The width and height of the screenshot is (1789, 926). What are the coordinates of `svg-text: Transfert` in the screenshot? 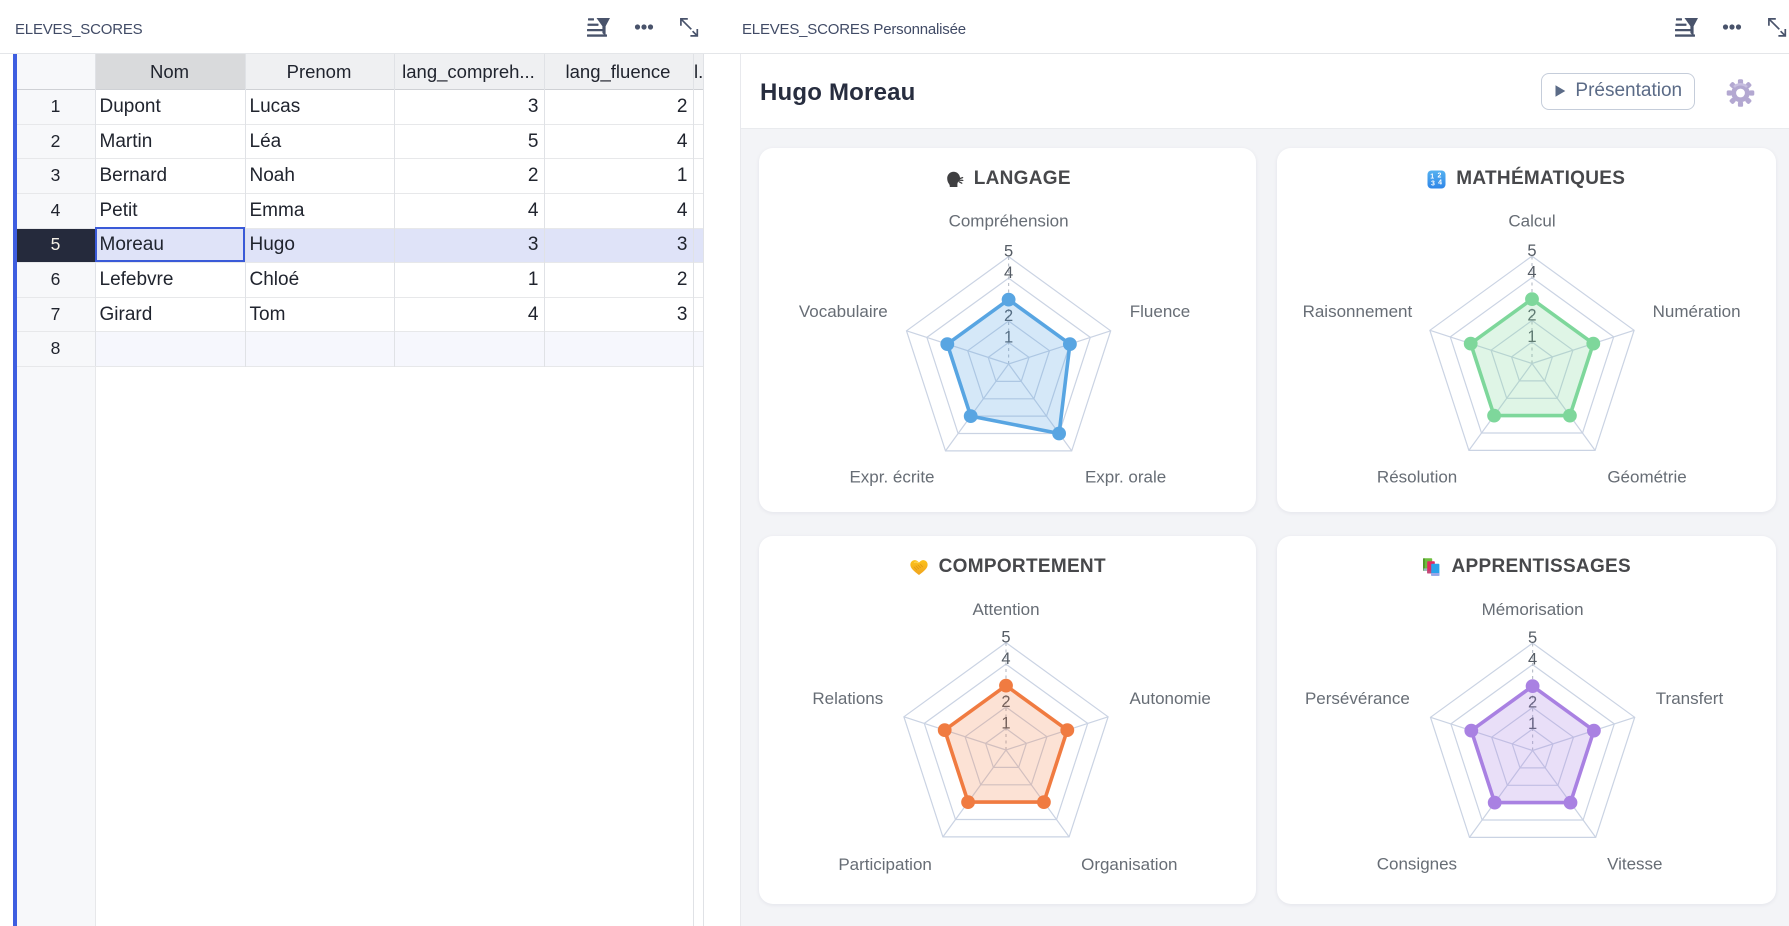 It's located at (1690, 698).